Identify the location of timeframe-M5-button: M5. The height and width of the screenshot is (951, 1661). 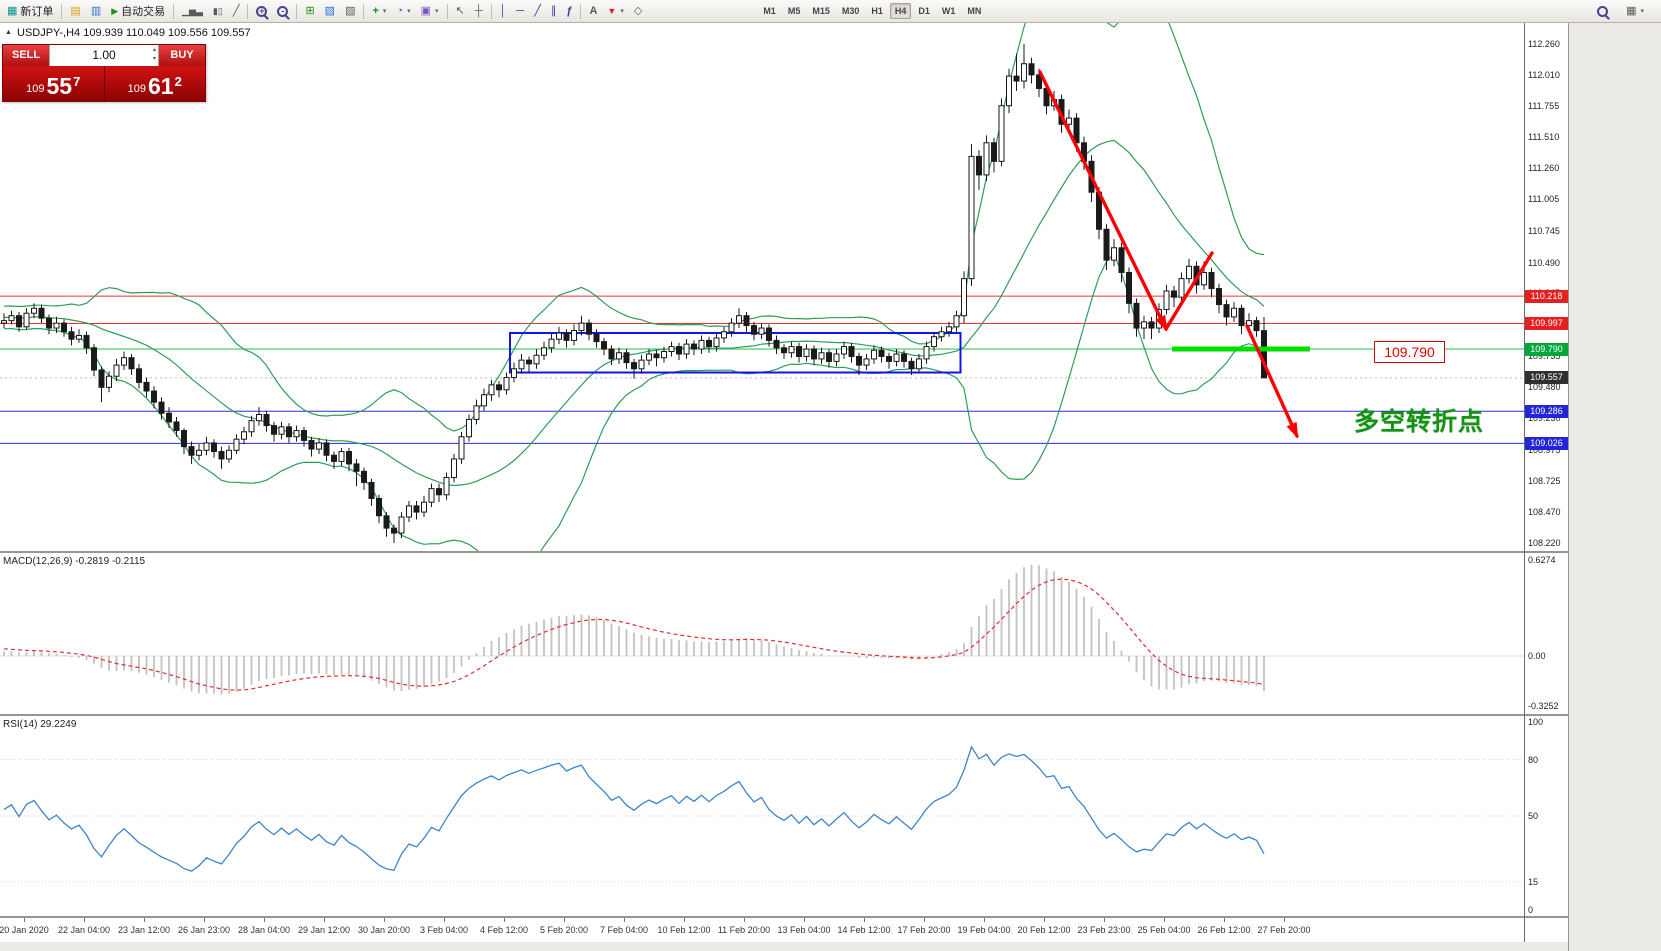
(794, 11).